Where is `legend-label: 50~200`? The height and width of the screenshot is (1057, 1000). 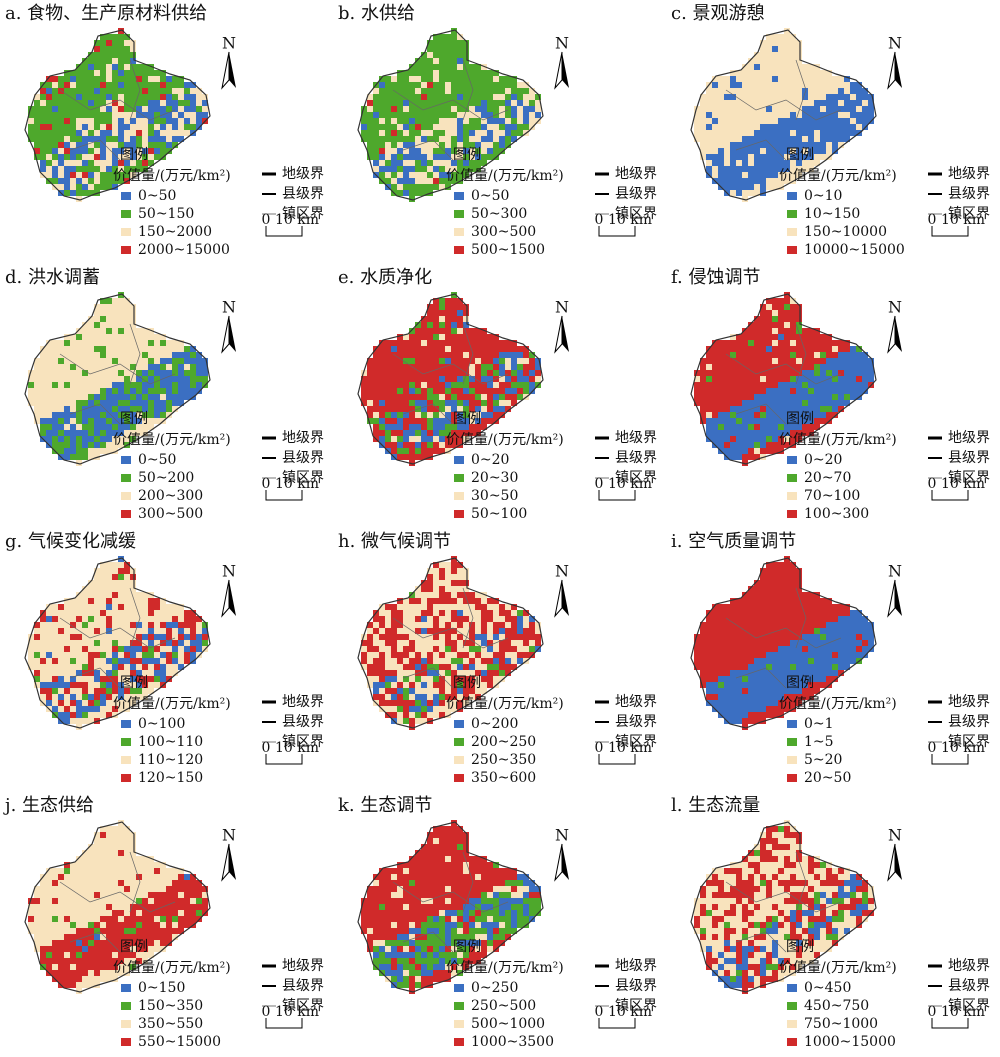 legend-label: 50~200 is located at coordinates (166, 478).